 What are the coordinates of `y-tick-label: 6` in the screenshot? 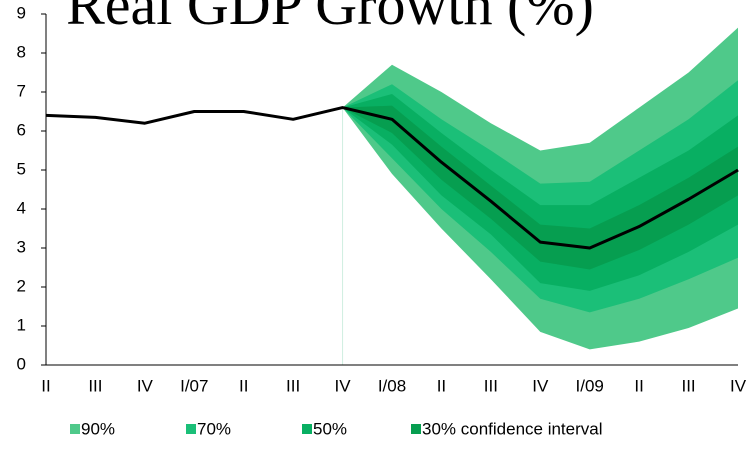 It's located at (21, 129).